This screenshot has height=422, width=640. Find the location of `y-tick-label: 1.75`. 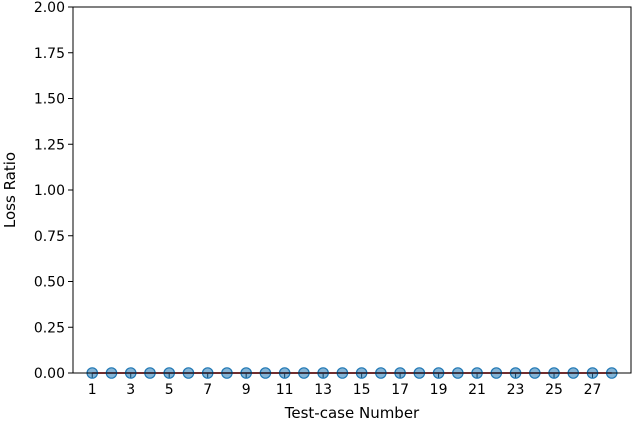

y-tick-label: 1.75 is located at coordinates (49, 54).